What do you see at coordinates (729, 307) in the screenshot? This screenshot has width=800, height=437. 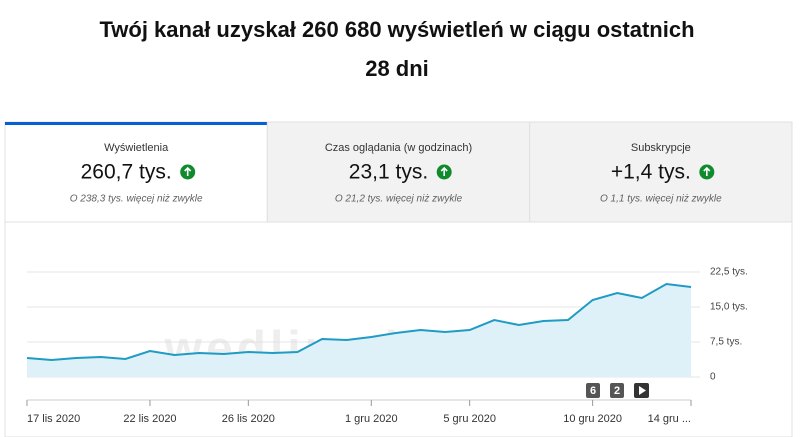 I see `y-tick-label: 15,0 tys.` at bounding box center [729, 307].